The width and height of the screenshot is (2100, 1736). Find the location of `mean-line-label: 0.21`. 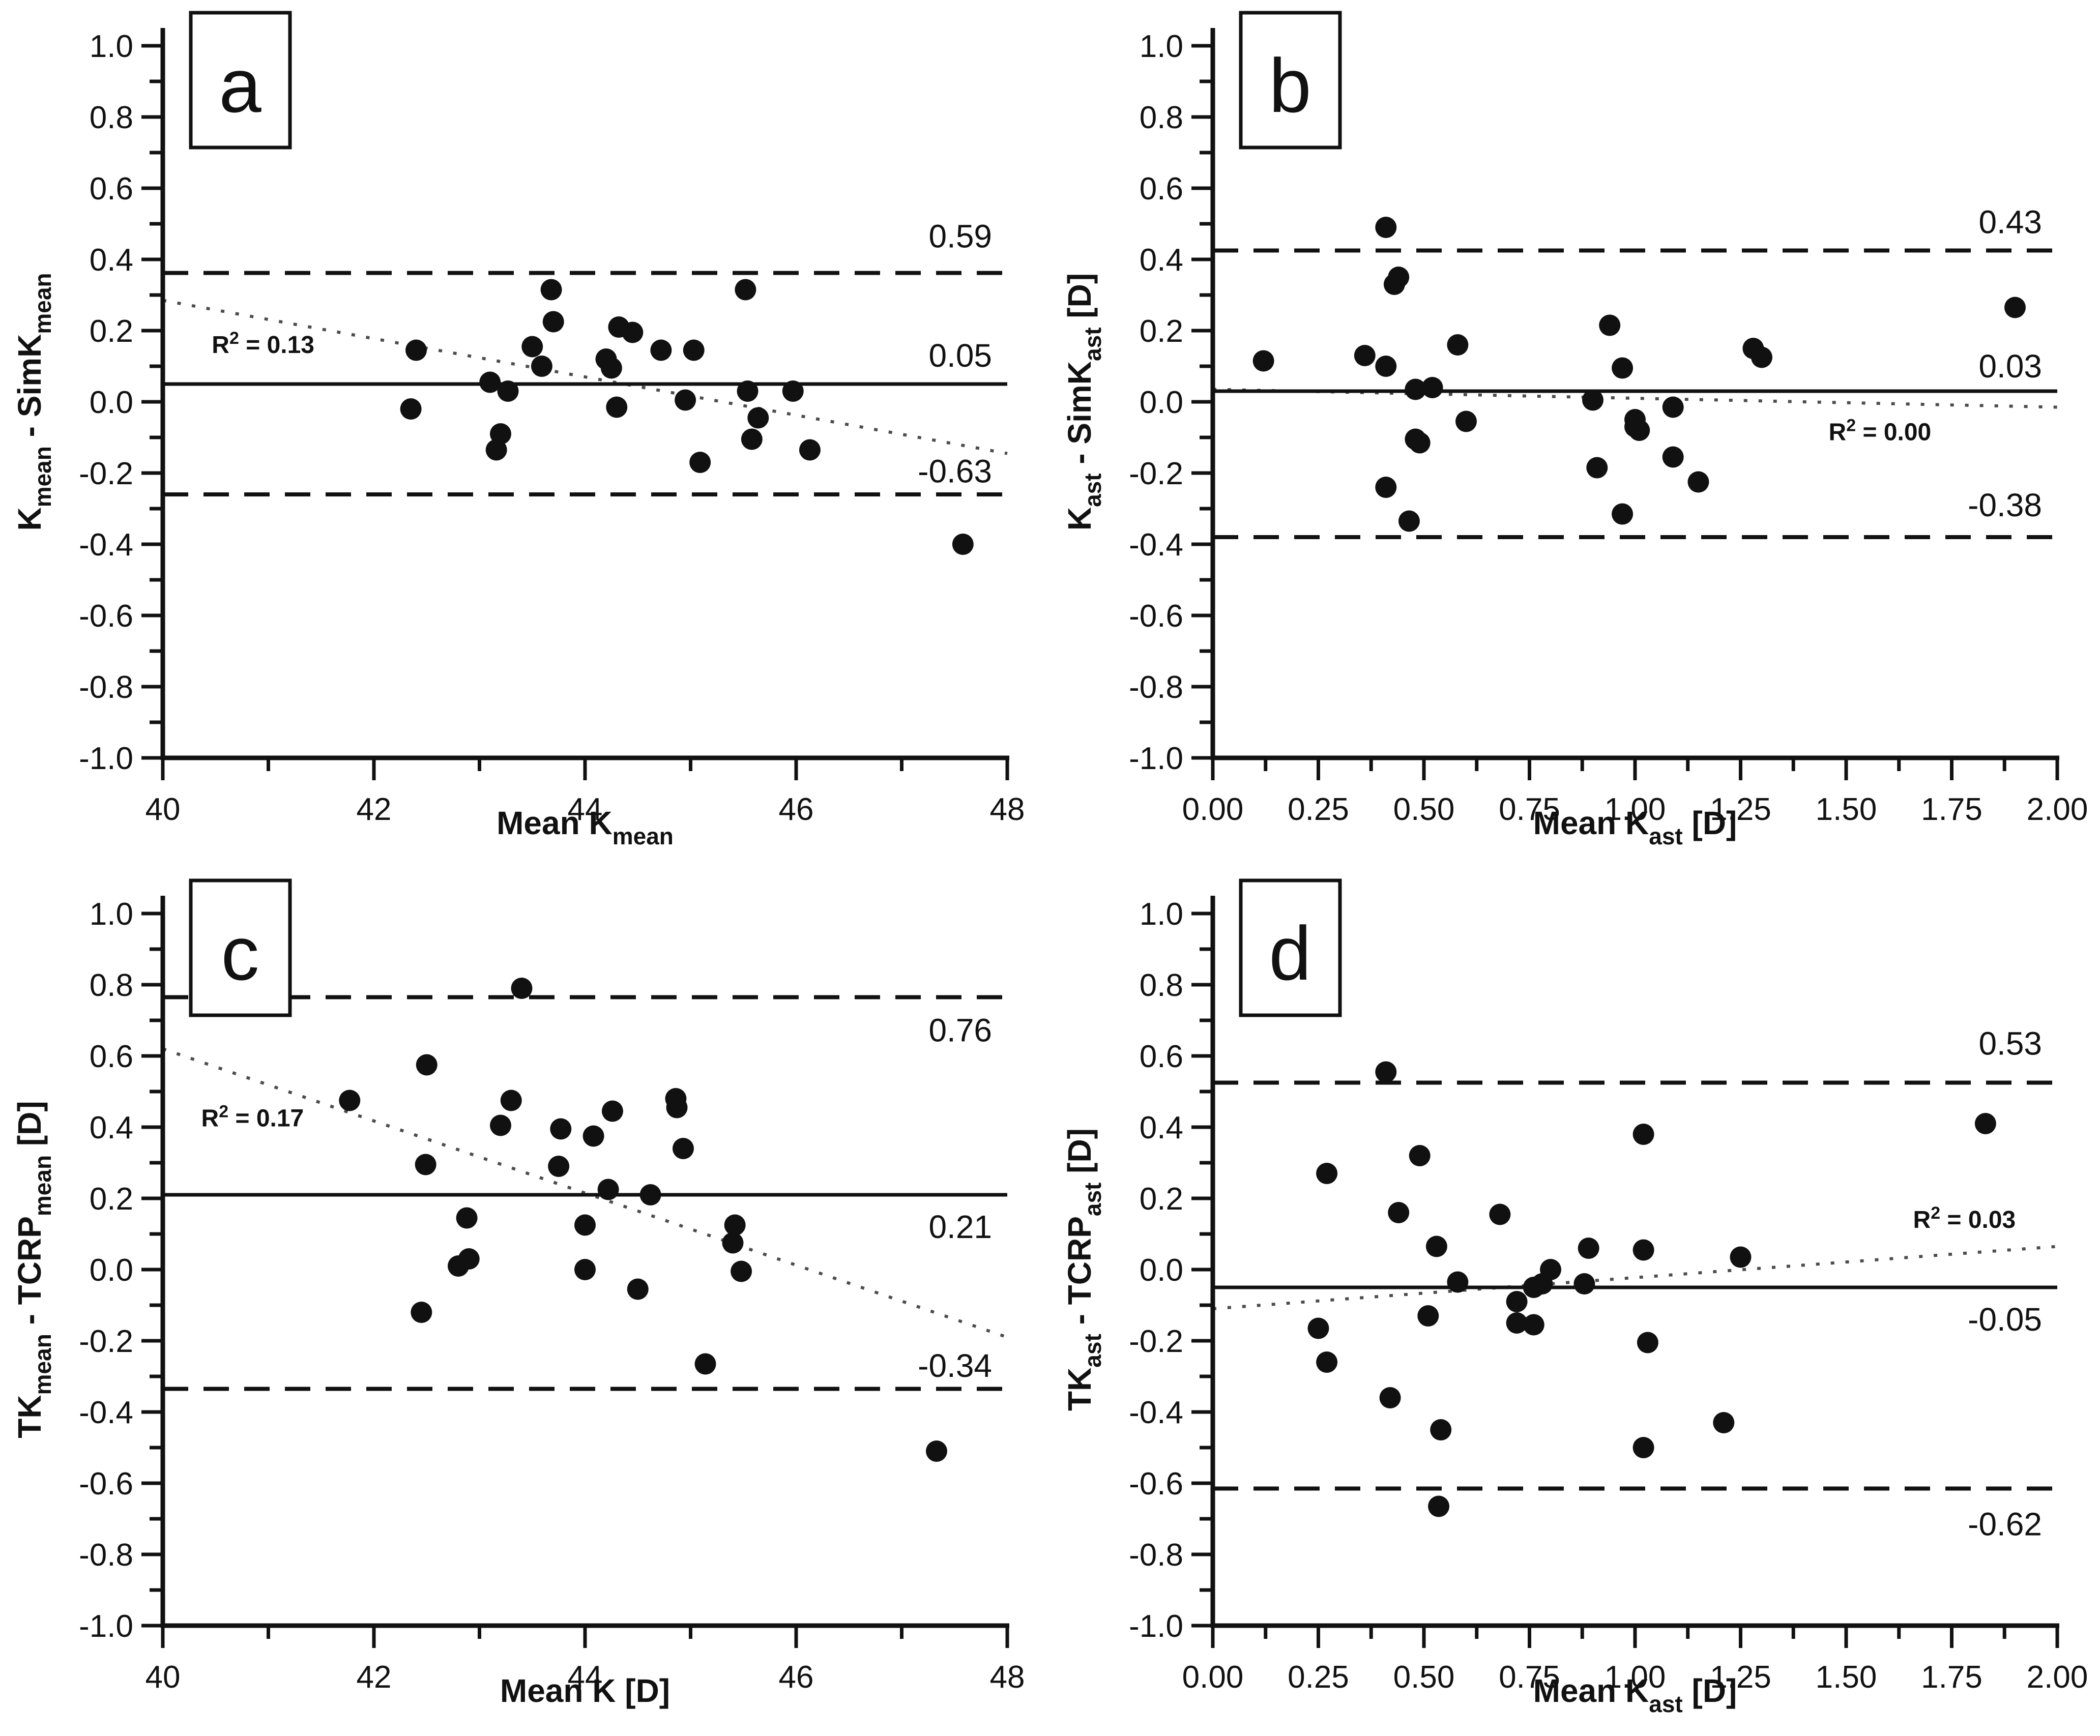

mean-line-label: 0.21 is located at coordinates (960, 1227).